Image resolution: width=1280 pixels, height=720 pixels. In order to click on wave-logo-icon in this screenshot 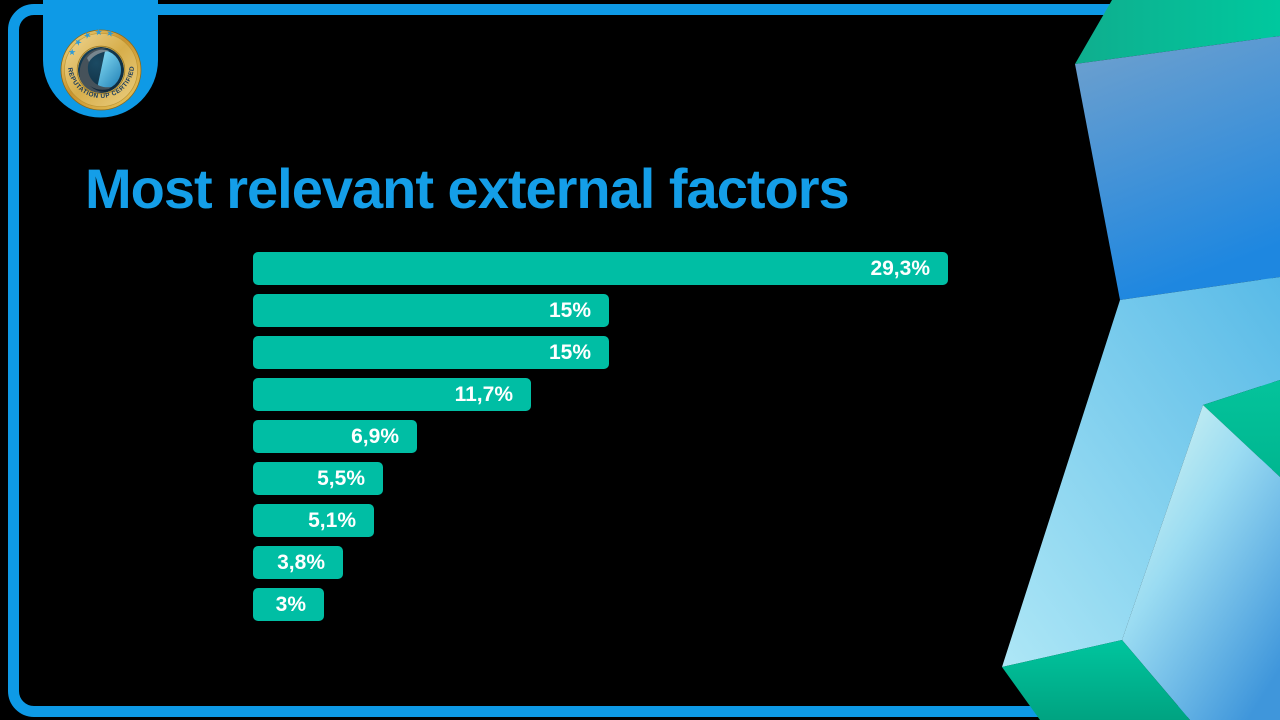, I will do `click(101, 70)`.